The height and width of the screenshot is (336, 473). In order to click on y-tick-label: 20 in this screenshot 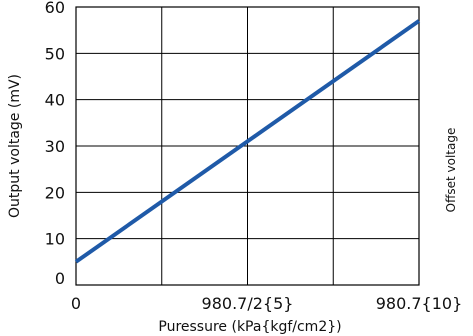, I will do `click(55, 192)`.